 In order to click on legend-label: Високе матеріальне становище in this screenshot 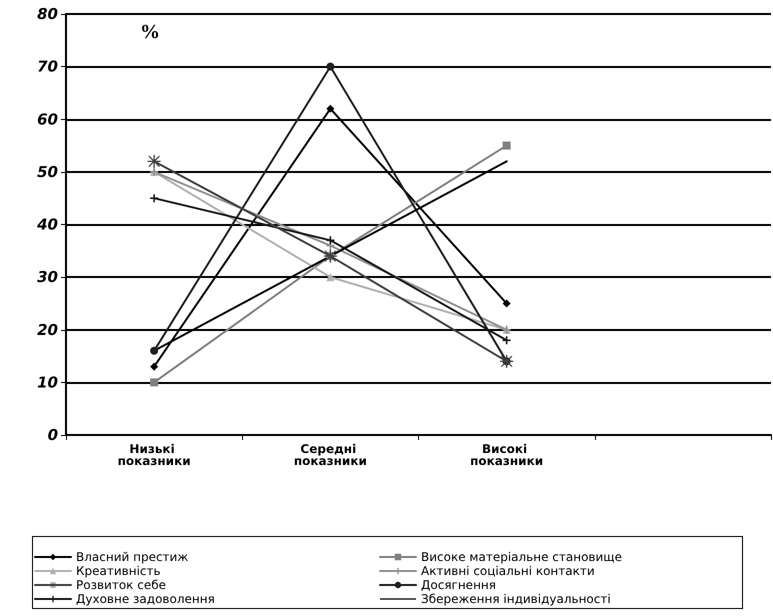, I will do `click(521, 557)`.